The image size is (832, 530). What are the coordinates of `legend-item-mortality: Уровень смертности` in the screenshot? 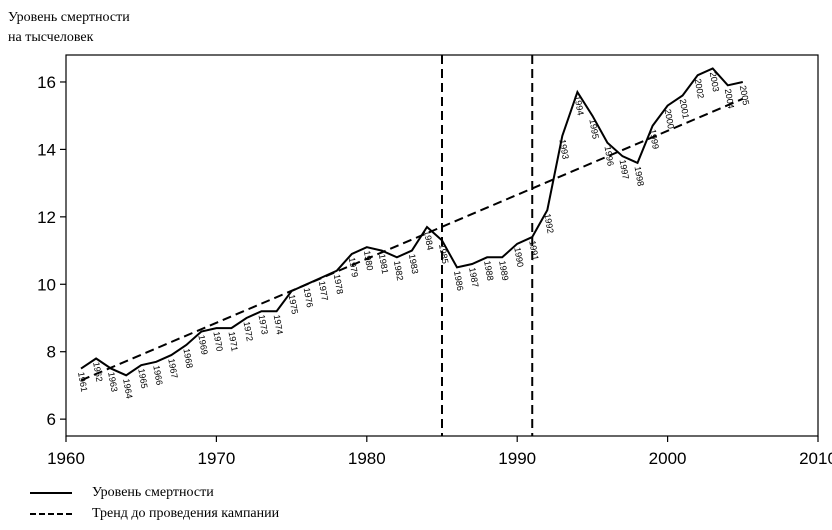 It's located at (154, 492).